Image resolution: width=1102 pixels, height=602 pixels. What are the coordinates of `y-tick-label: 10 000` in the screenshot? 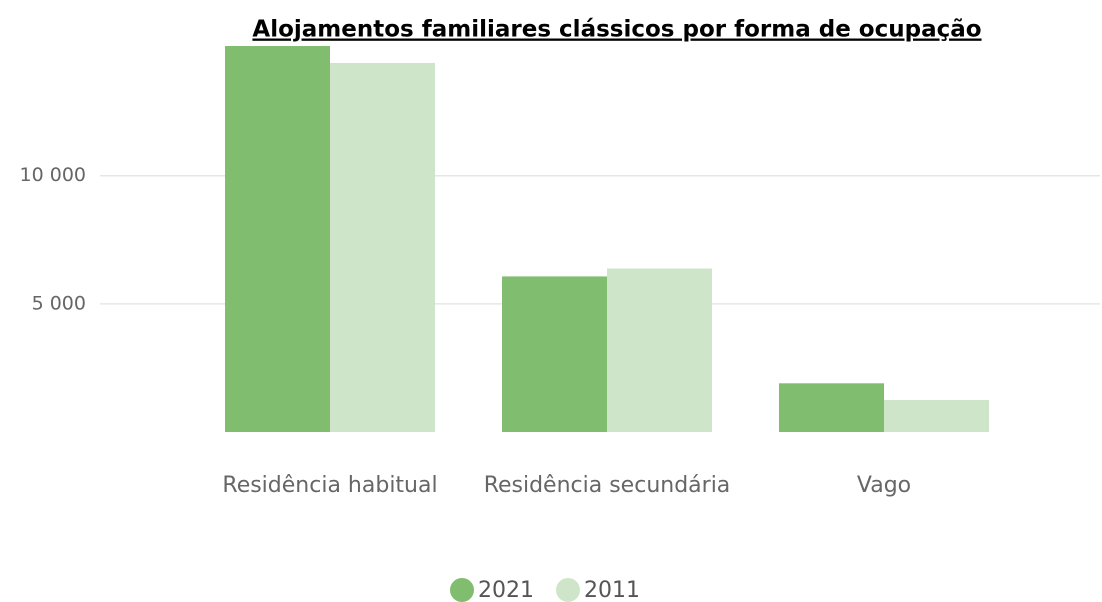 It's located at (53, 175).